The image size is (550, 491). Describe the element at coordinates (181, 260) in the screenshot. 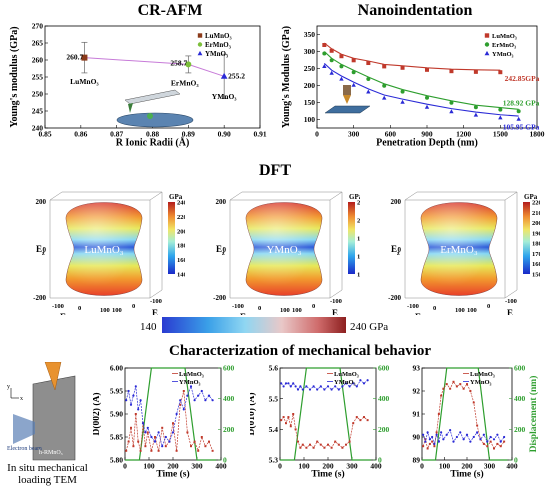

I see `colorbar-tick-label: 160` at that location.